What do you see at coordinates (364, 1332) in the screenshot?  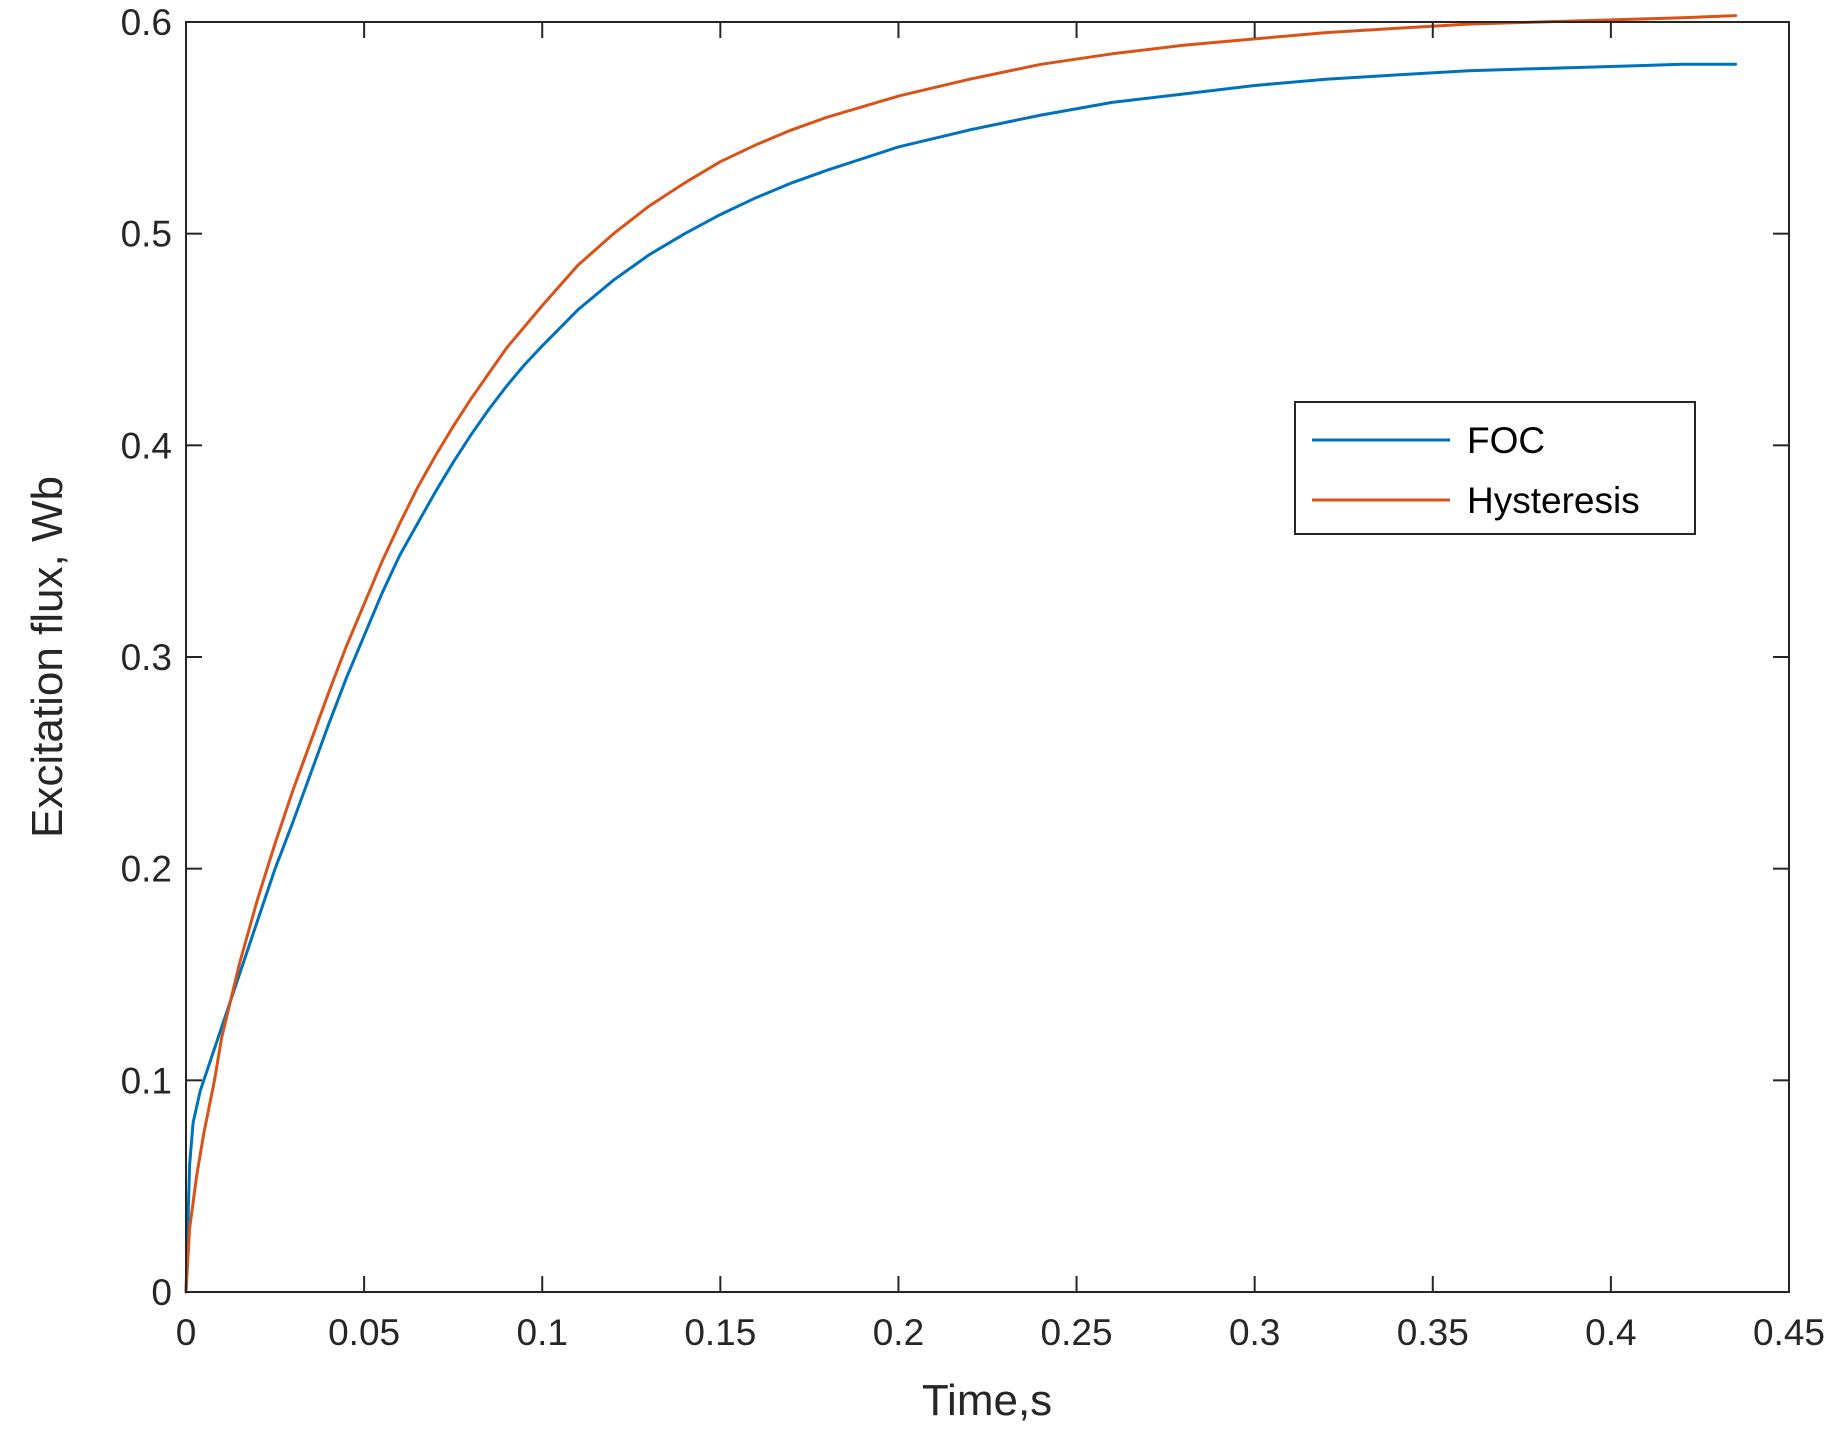 I see `x-tick-label: 0.05` at bounding box center [364, 1332].